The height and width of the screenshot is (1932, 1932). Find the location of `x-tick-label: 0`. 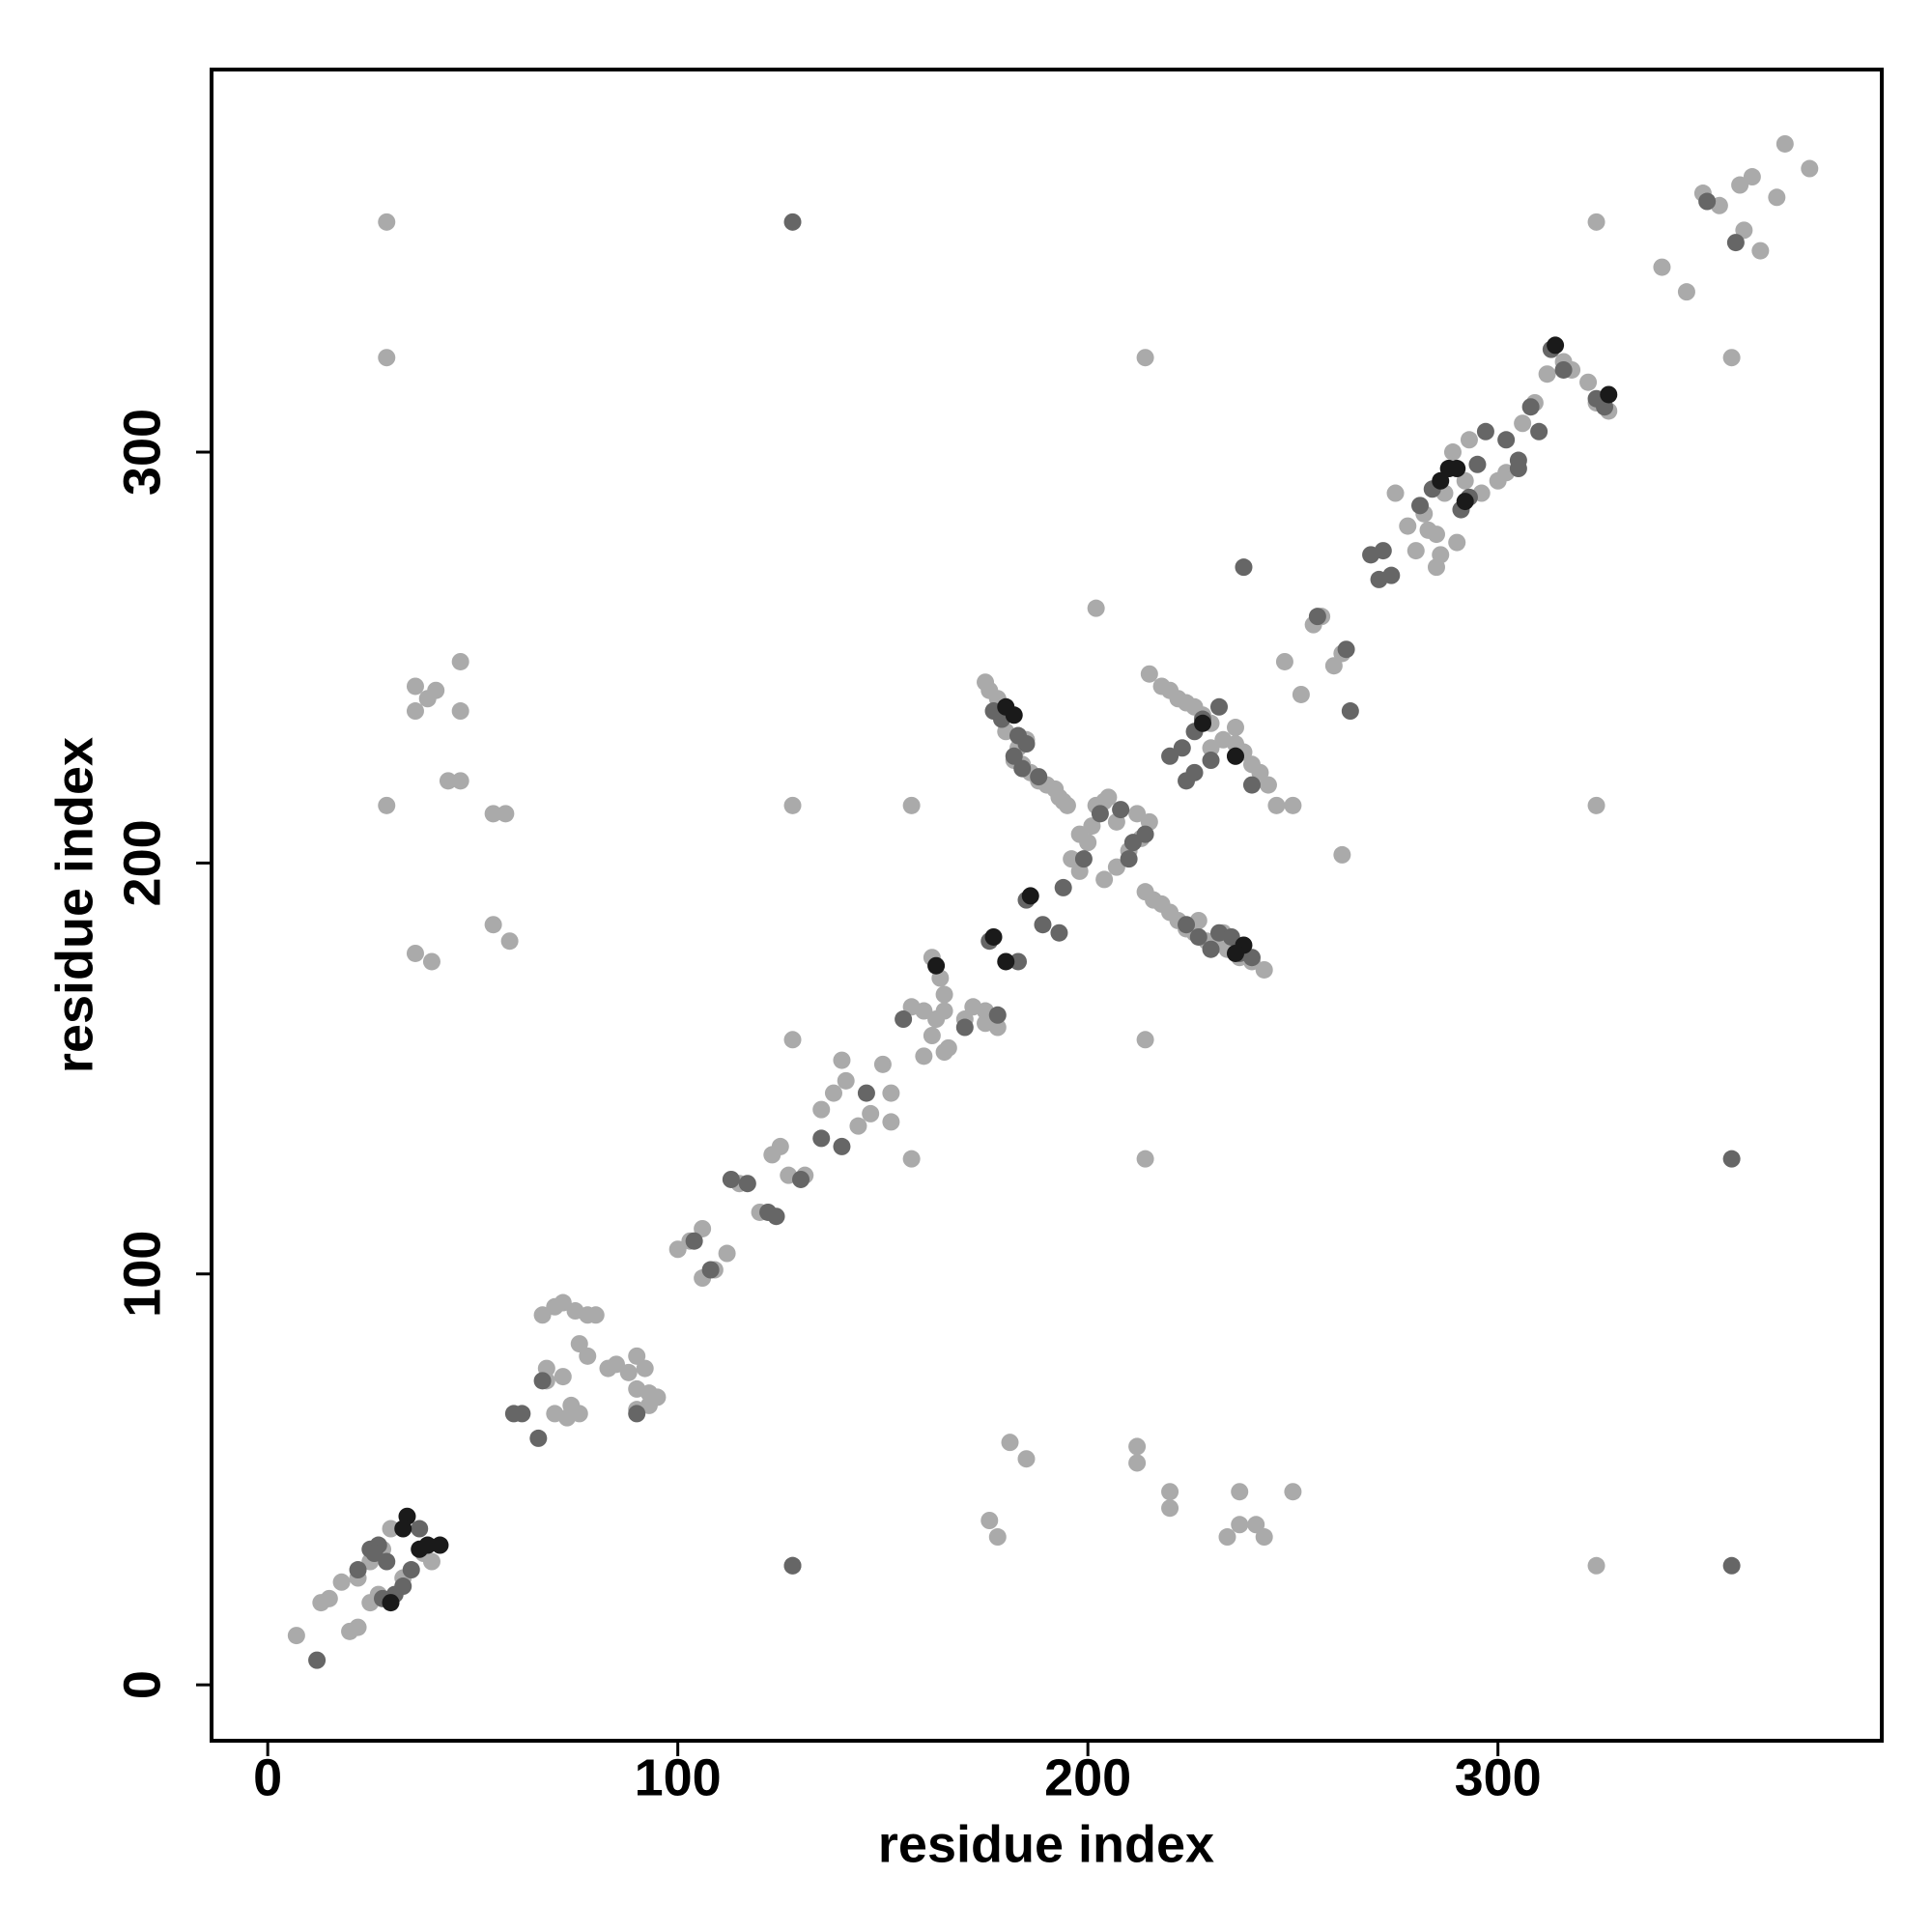

x-tick-label: 0 is located at coordinates (267, 1777).